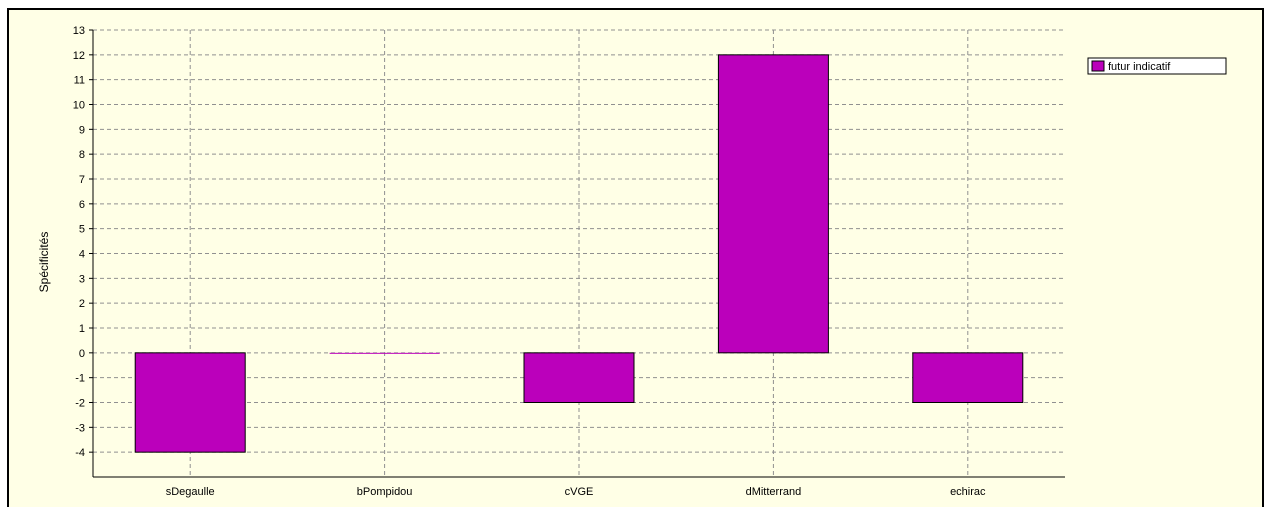  Describe the element at coordinates (579, 492) in the screenshot. I see `category-label: cVGE` at that location.